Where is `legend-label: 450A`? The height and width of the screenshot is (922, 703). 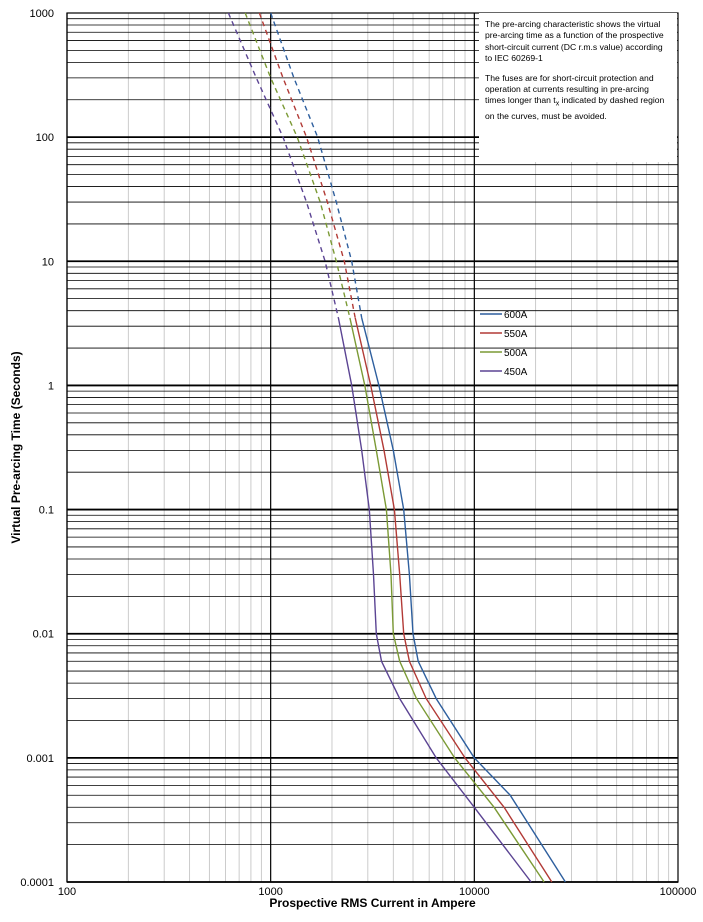 legend-label: 450A is located at coordinates (516, 372).